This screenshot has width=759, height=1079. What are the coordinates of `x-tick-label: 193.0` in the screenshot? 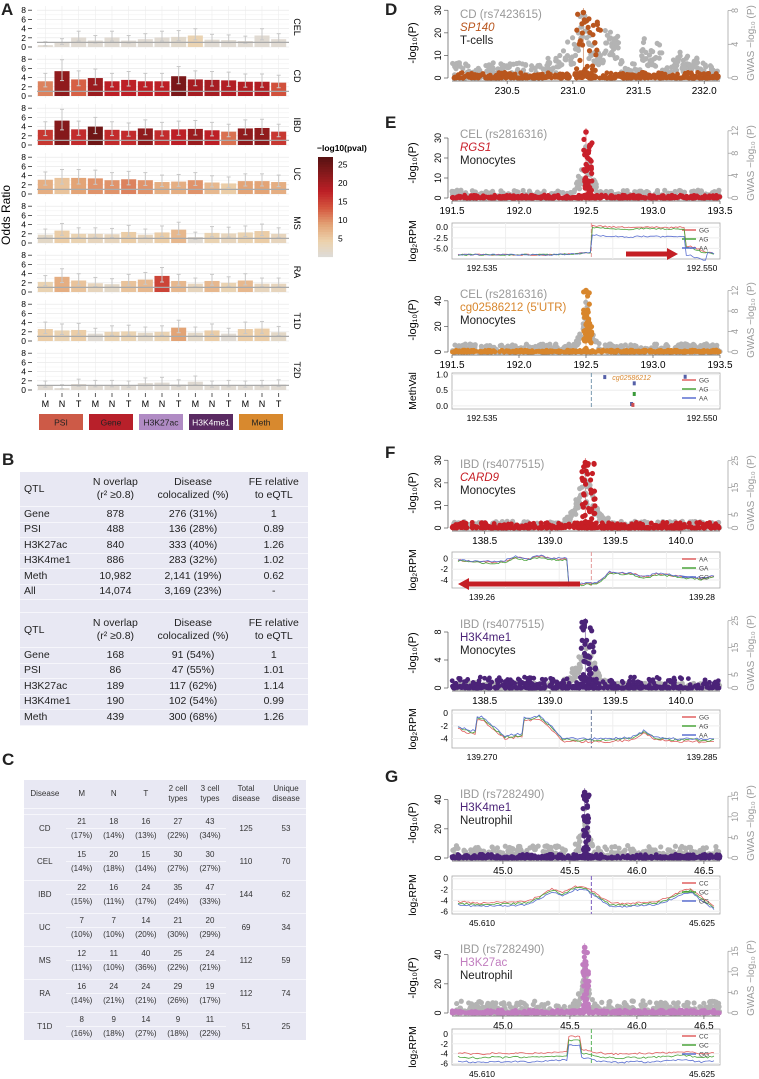 It's located at (652, 365).